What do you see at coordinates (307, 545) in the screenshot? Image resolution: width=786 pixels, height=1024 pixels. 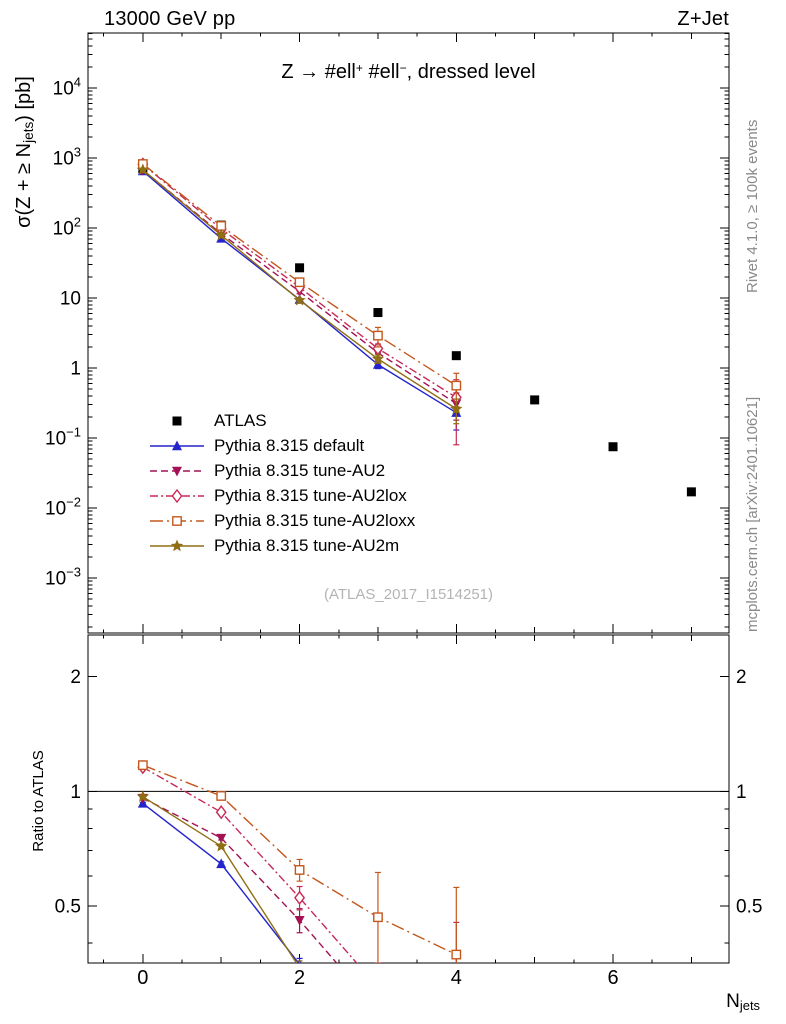 I see `legend-label-pythia-8-315-tune-au2m: Pythia 8.315 tune-AU2m` at bounding box center [307, 545].